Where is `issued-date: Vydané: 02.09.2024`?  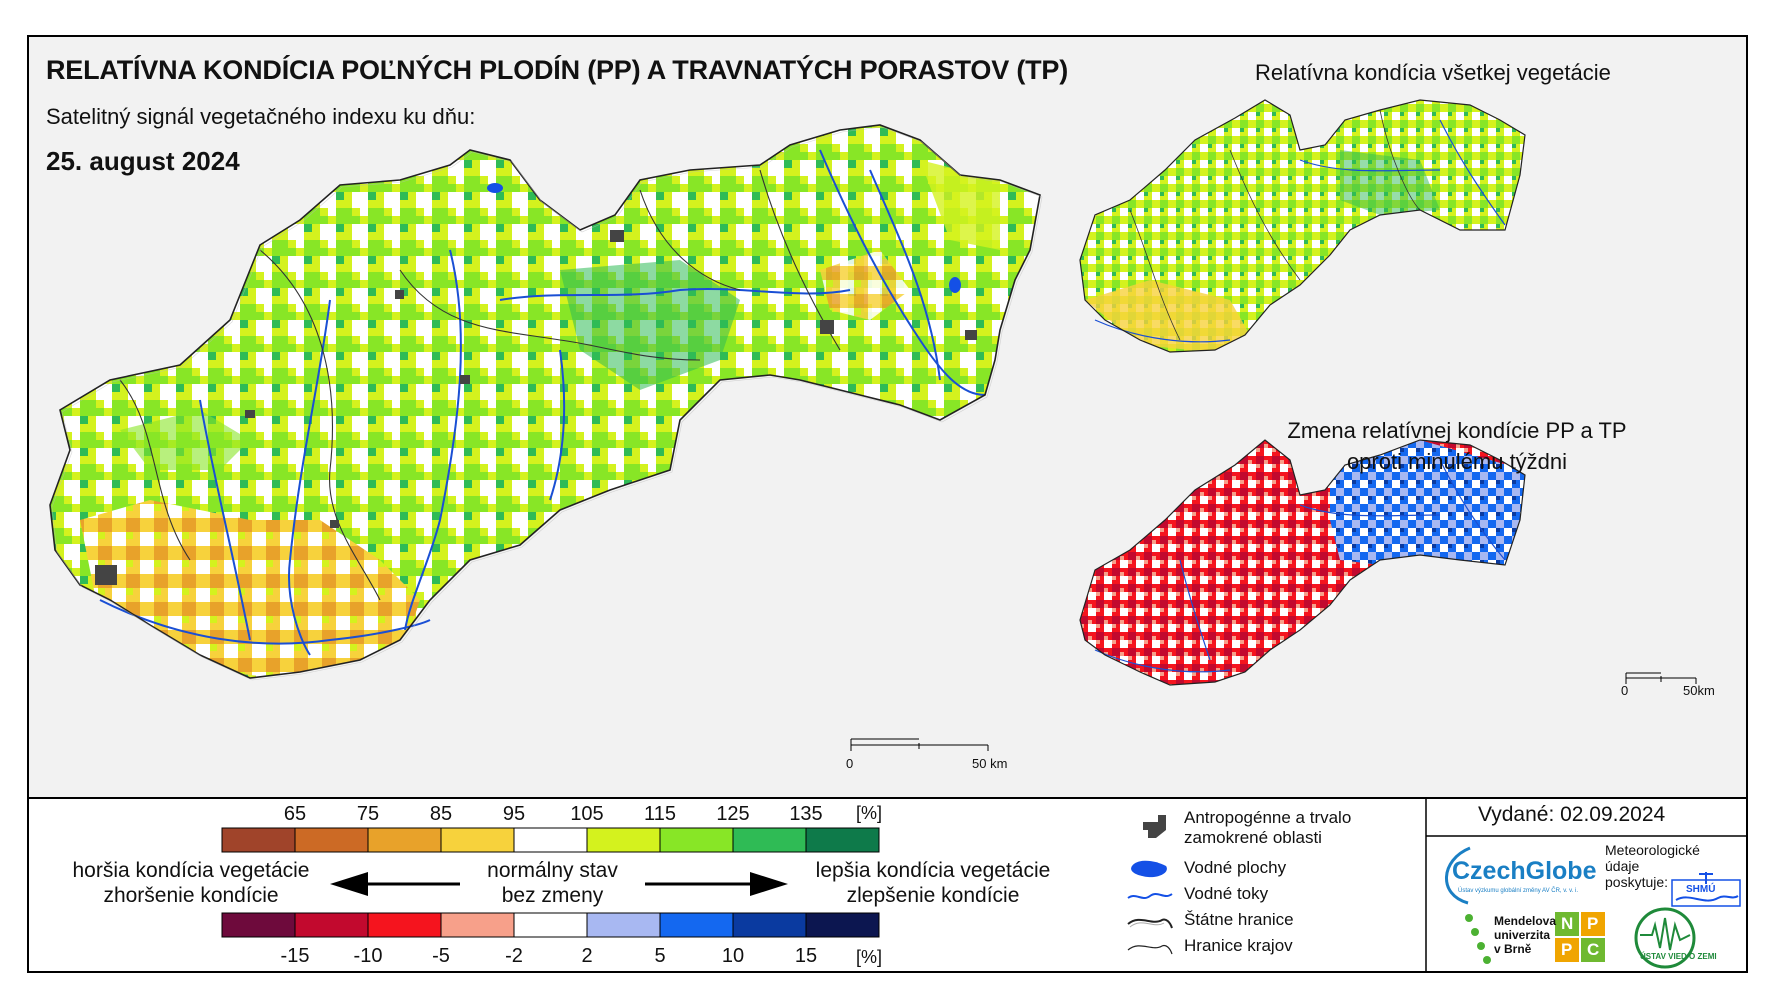
issued-date: Vydané: 02.09.2024 is located at coordinates (1572, 814).